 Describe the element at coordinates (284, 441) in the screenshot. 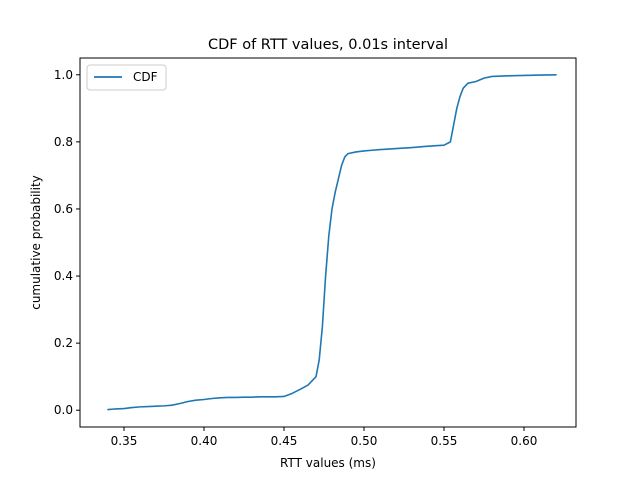

I see `x-tick-label: 0.45` at that location.